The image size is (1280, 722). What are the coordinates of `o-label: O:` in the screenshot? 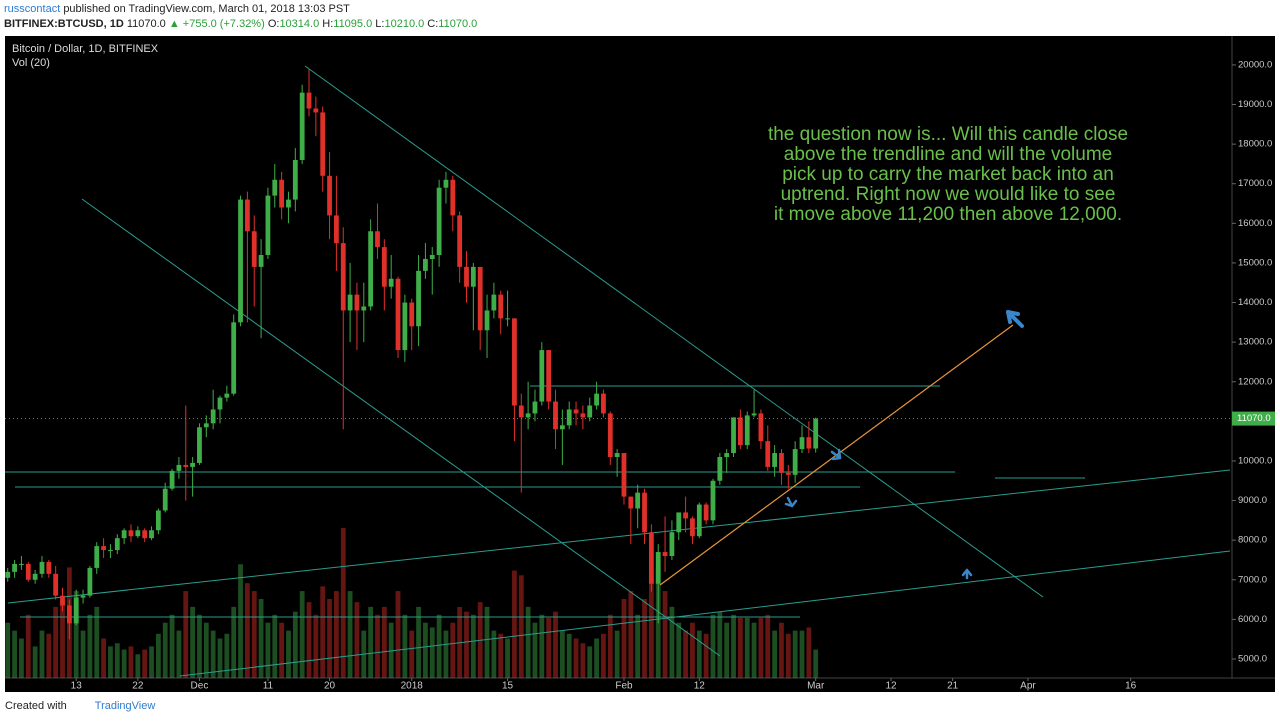 It's located at (273, 24).